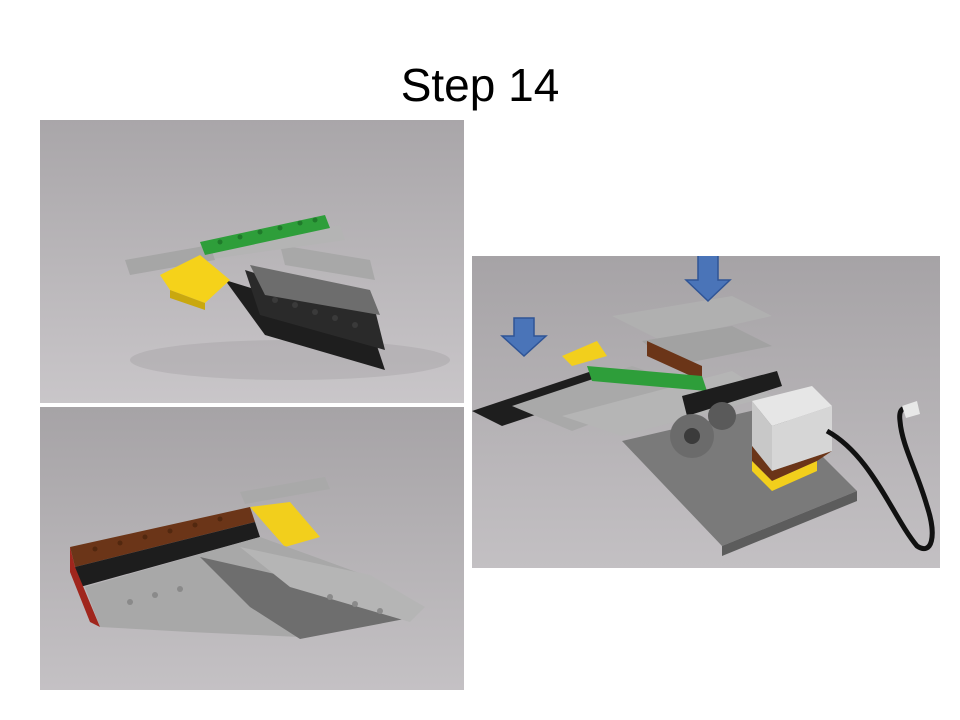 The width and height of the screenshot is (960, 720). Describe the element at coordinates (708, 279) in the screenshot. I see `down-arrow-tail-icon` at that location.